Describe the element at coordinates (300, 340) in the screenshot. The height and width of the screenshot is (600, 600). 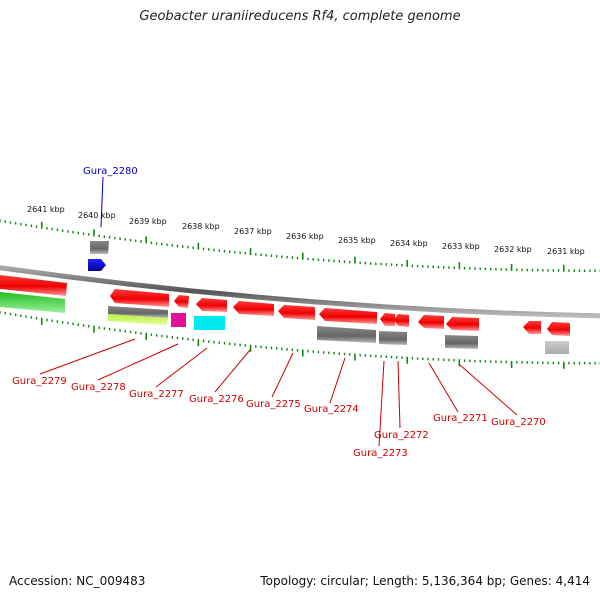
I see `inner-tick-ruler` at that location.